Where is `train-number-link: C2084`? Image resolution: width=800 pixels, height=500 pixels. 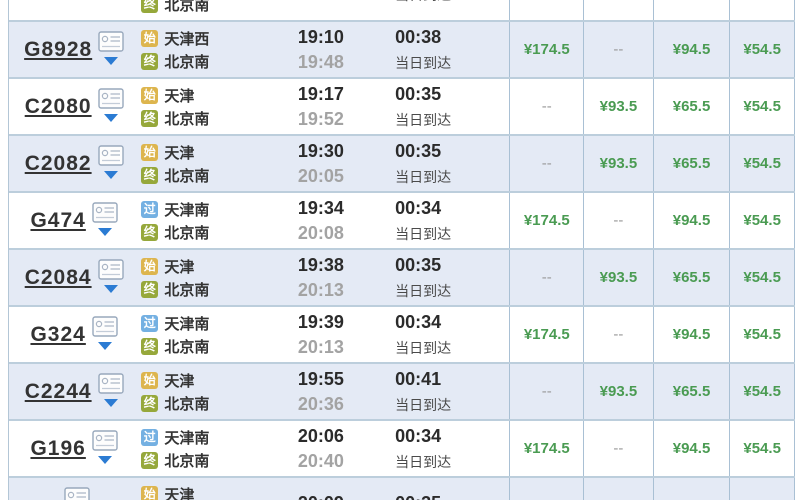 train-number-link: C2084 is located at coordinates (58, 277).